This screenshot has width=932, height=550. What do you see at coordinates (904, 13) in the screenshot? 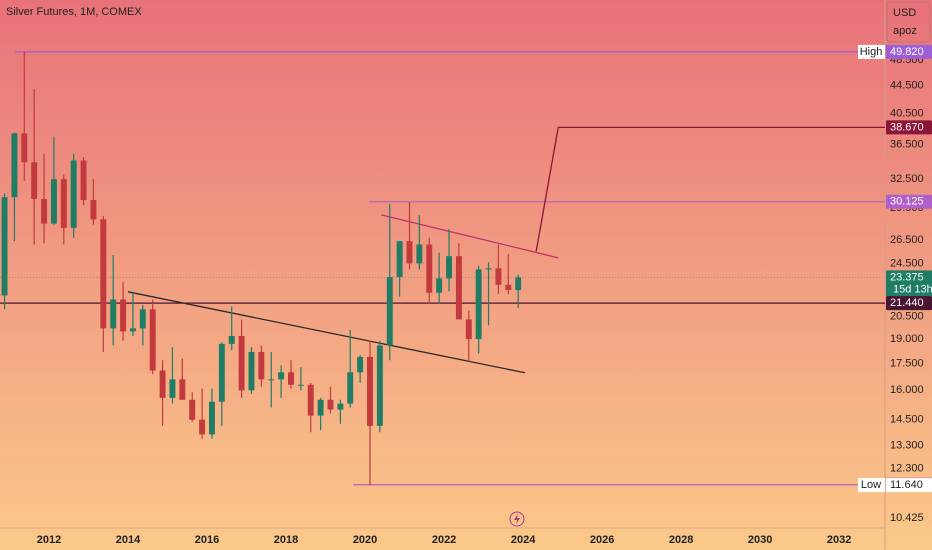
I see `currency: USD` at bounding box center [904, 13].